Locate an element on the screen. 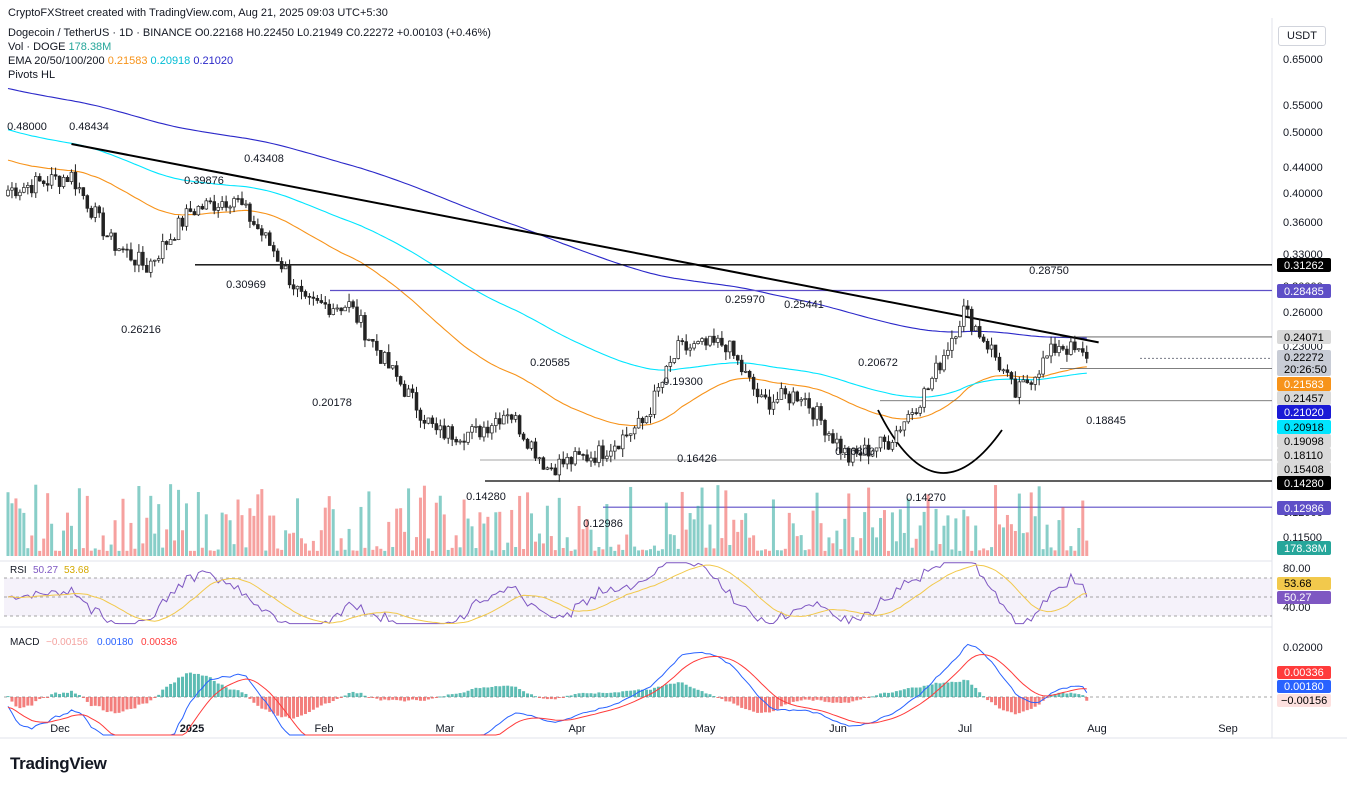 This screenshot has width=1347, height=785. macd-histogram-legend-value: −0.00156 is located at coordinates (67, 642).